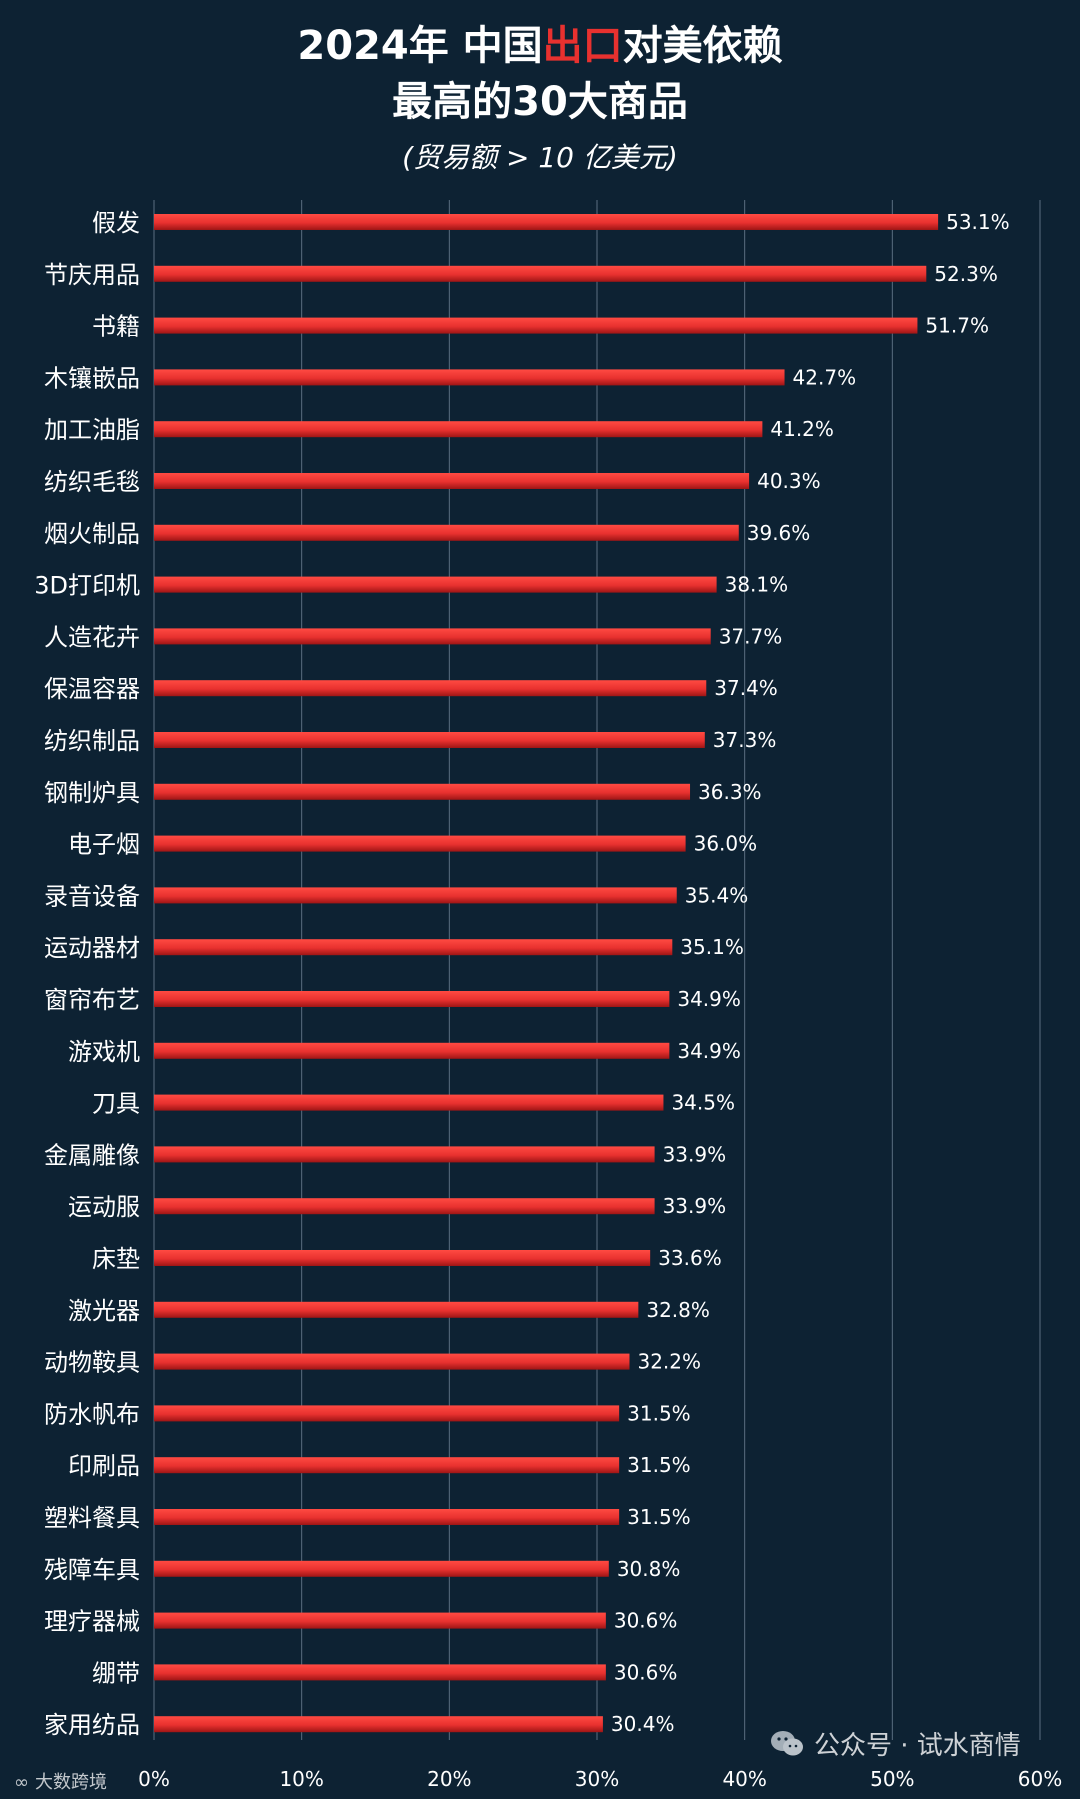 Image resolution: width=1080 pixels, height=1799 pixels. Describe the element at coordinates (92, 1570) in the screenshot. I see `category-label: 残障车具` at that location.